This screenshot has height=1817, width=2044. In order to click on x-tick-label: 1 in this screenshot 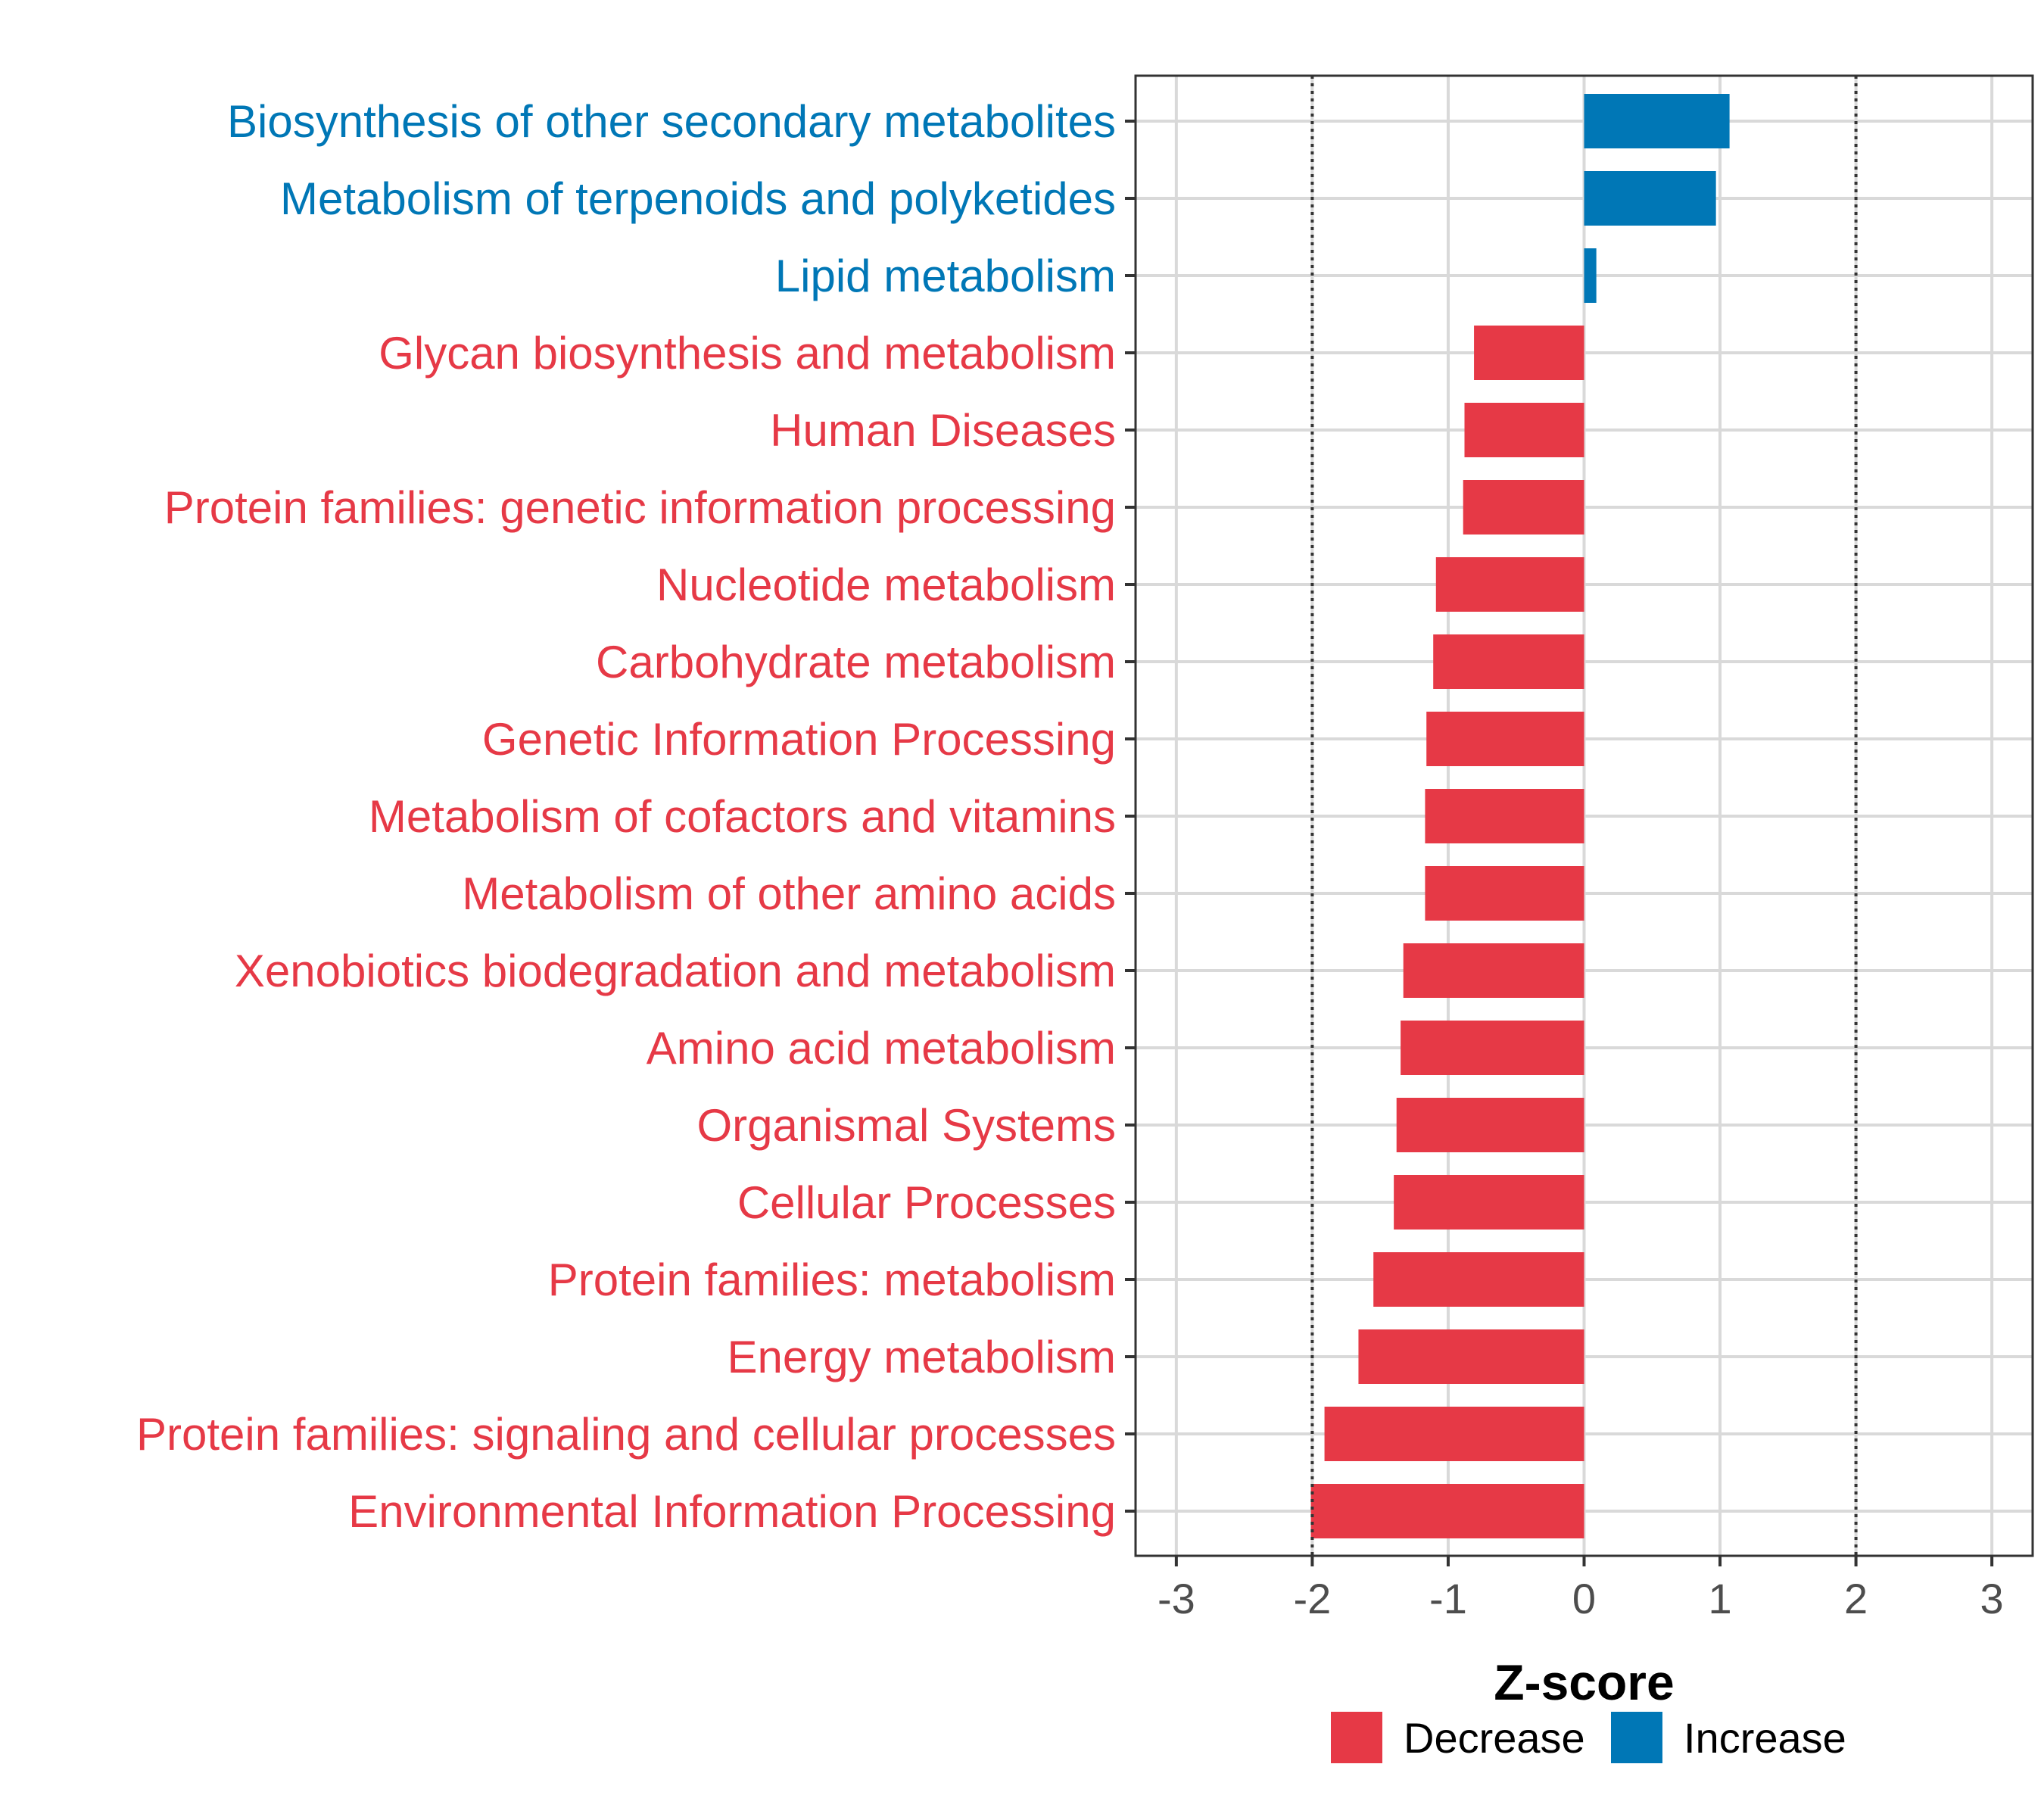, I will do `click(1719, 1599)`.